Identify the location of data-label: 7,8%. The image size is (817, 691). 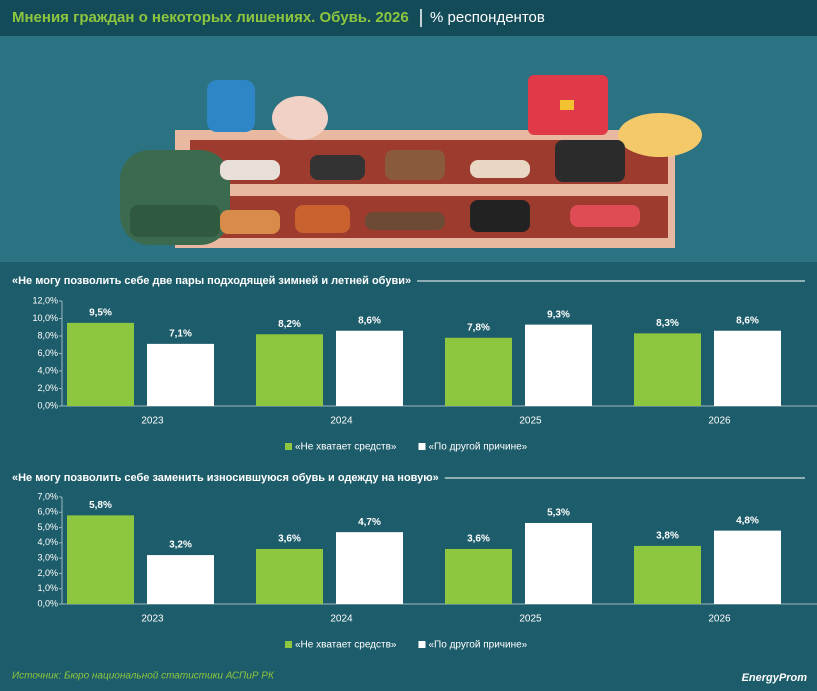
(478, 327).